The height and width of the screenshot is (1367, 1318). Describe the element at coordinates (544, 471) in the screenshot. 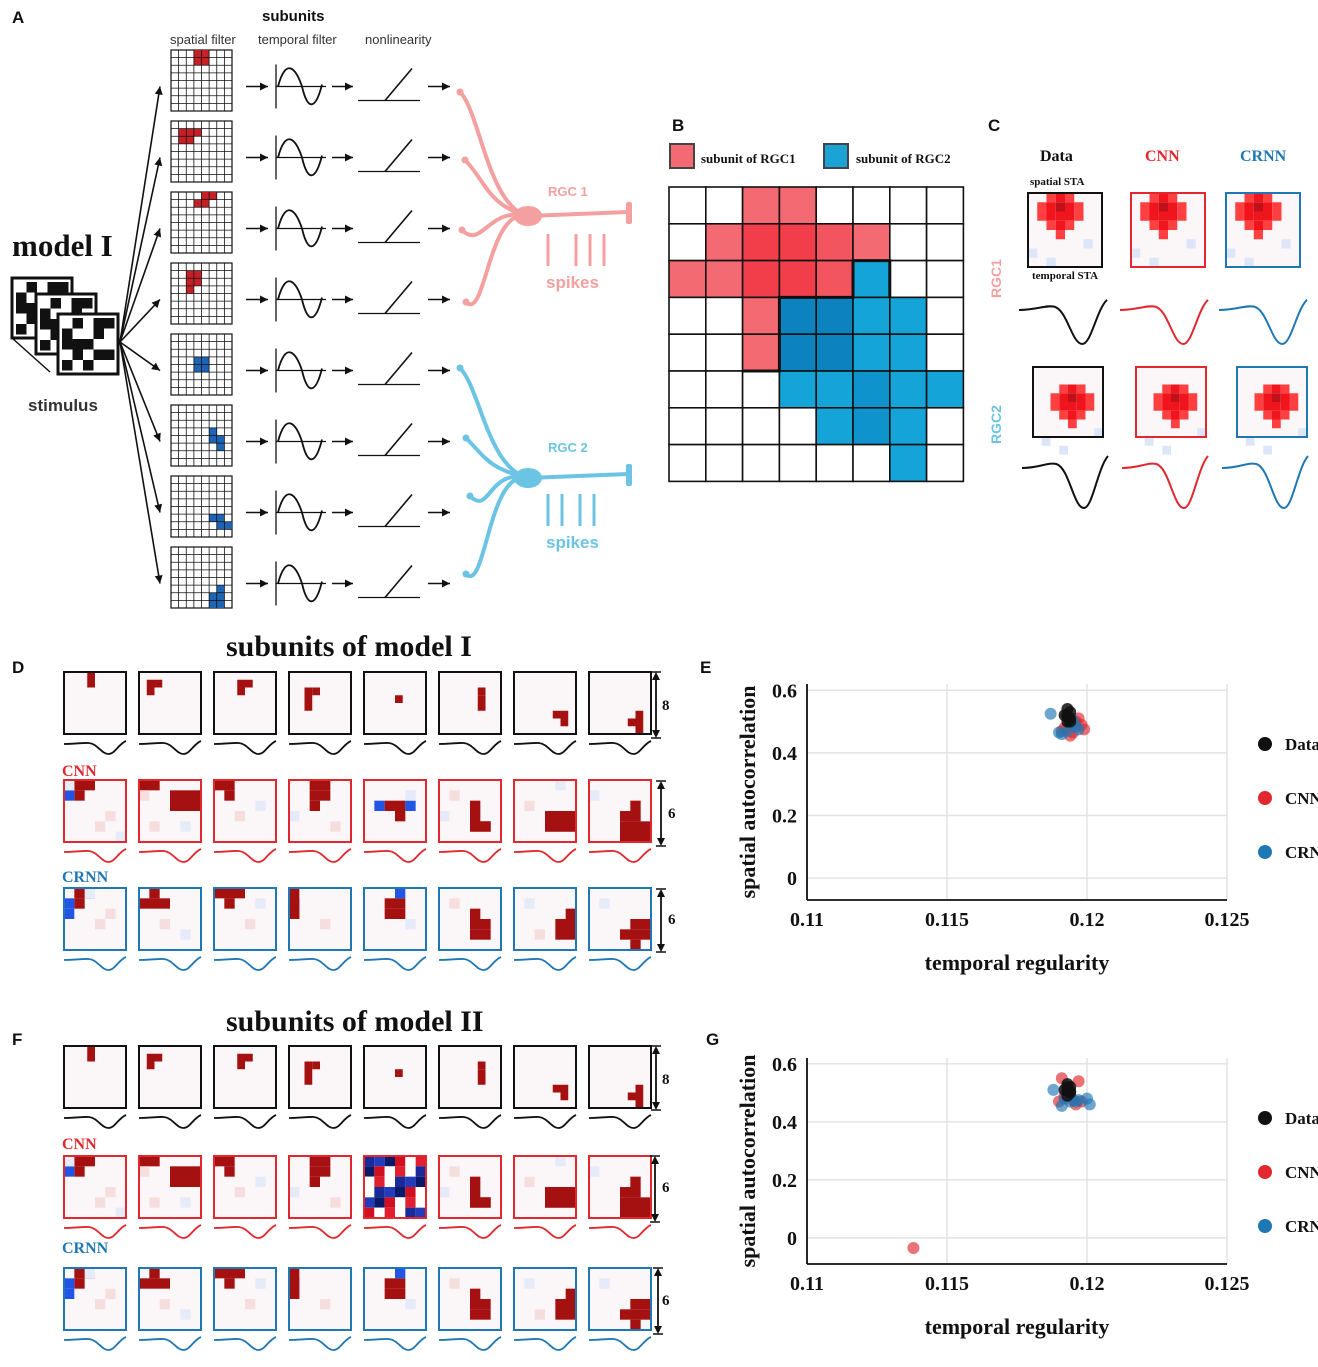

I see `rgc2-neuron` at that location.